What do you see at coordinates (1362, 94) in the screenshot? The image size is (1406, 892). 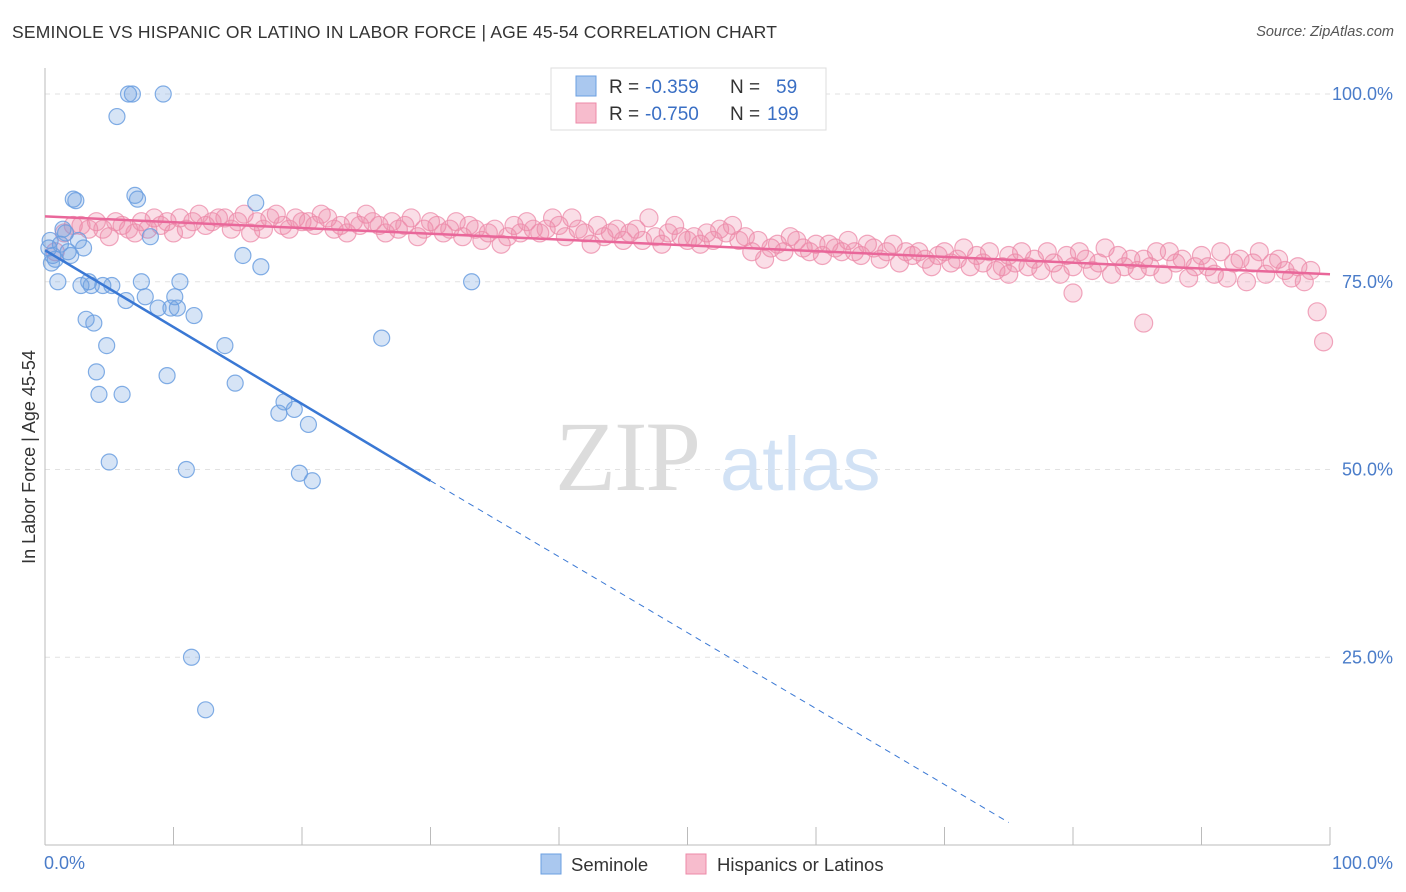 I see `y-tick-label: 100.0%` at bounding box center [1362, 94].